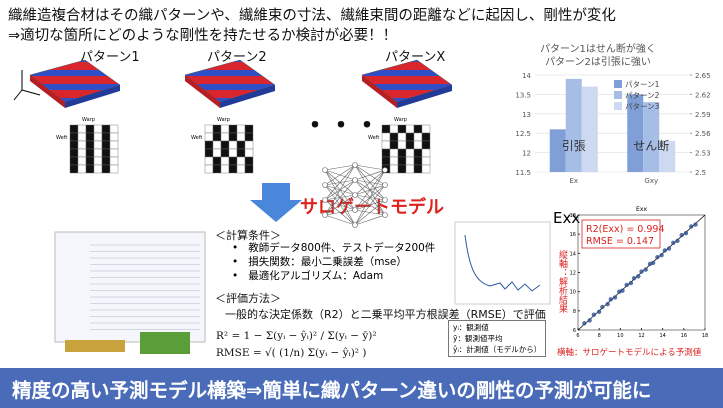  I want to click on legend-label: パターン2, so click(642, 95).